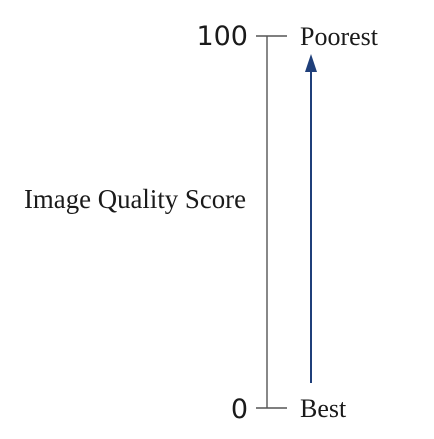 The width and height of the screenshot is (434, 439). I want to click on poorest-label: Poorest, so click(339, 36).